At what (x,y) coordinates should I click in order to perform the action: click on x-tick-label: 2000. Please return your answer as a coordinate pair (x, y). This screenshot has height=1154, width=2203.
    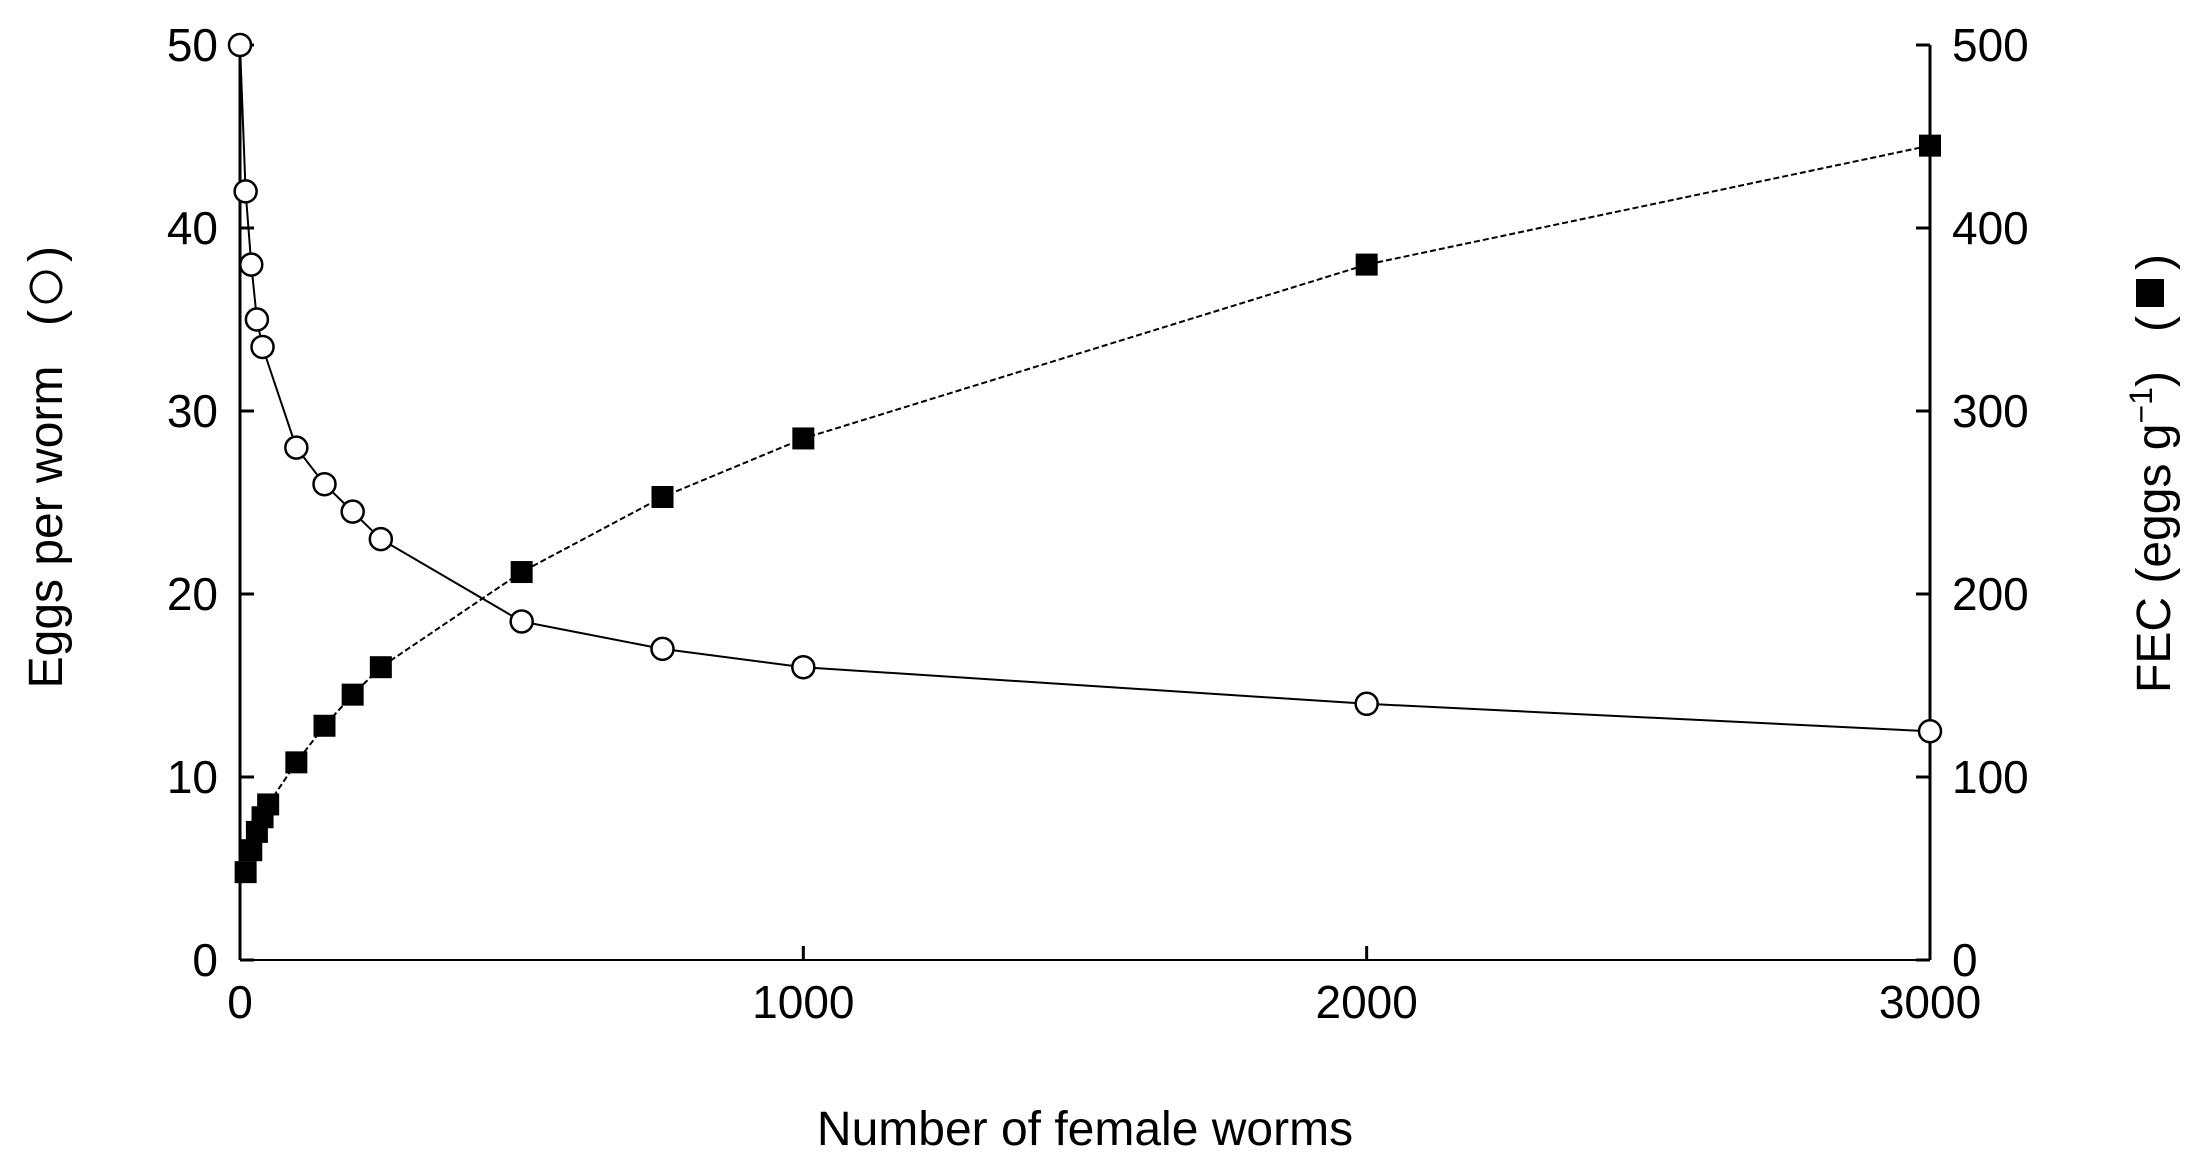
    Looking at the image, I should click on (1366, 1002).